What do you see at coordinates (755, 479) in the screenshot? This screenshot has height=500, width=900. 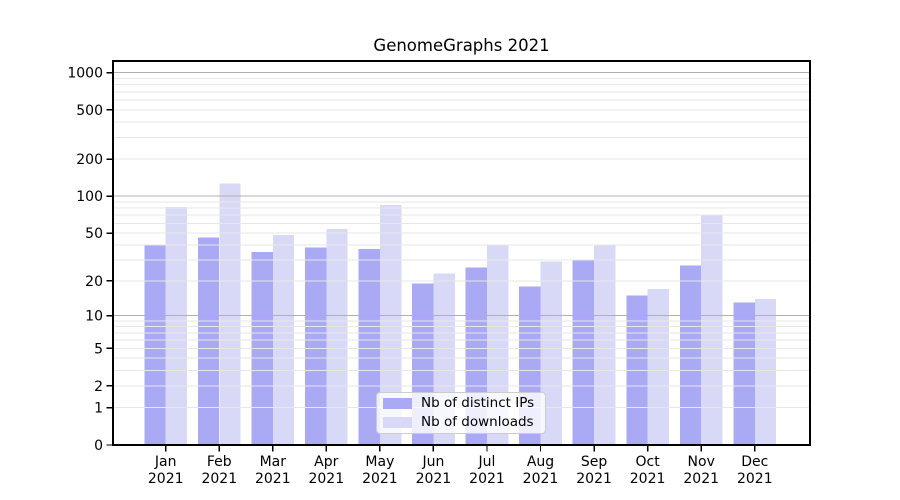 I see `x-tick-label-year-dec: 2021` at bounding box center [755, 479].